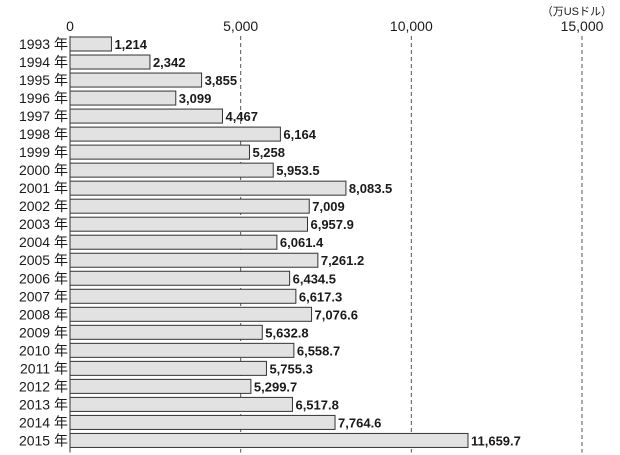 The image size is (620, 455). I want to click on value-label: 8,083.5, so click(370, 188).